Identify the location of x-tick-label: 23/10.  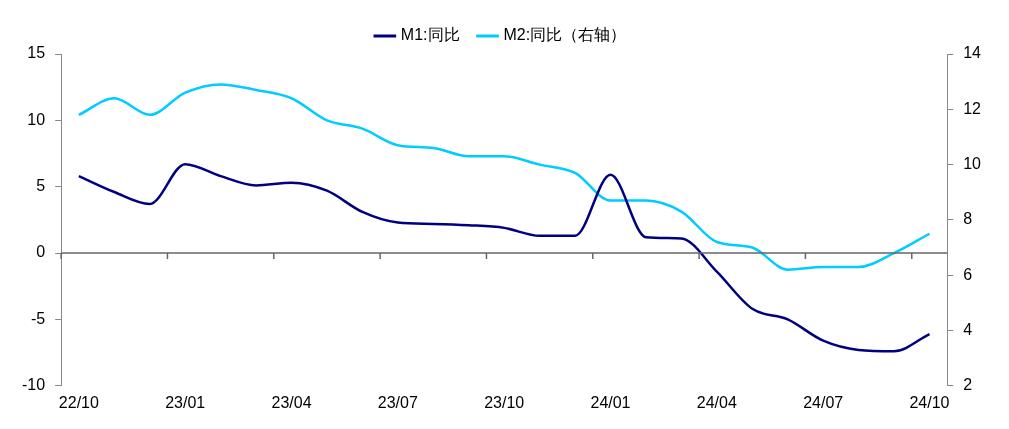
(504, 402).